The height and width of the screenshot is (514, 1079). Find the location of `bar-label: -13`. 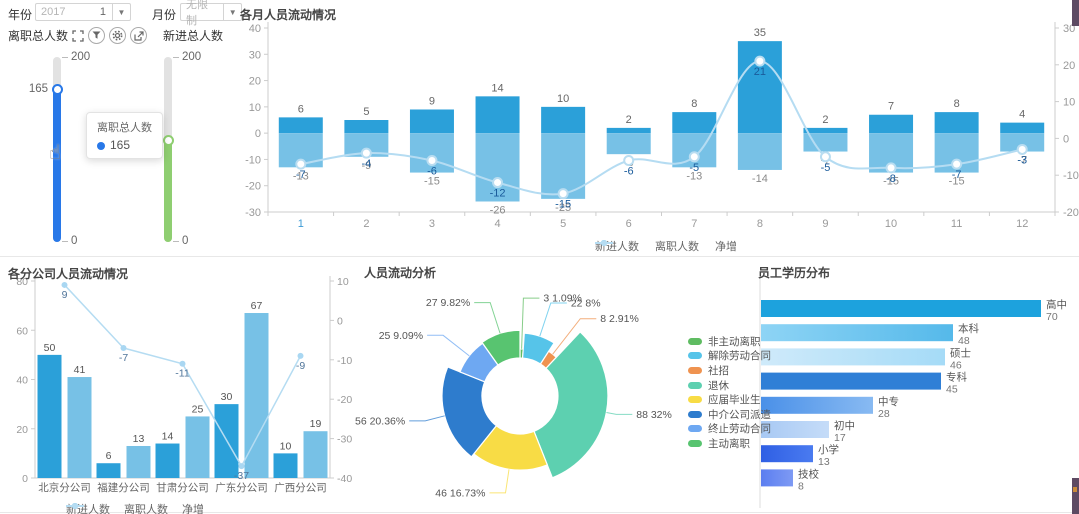

bar-label: -13 is located at coordinates (301, 176).